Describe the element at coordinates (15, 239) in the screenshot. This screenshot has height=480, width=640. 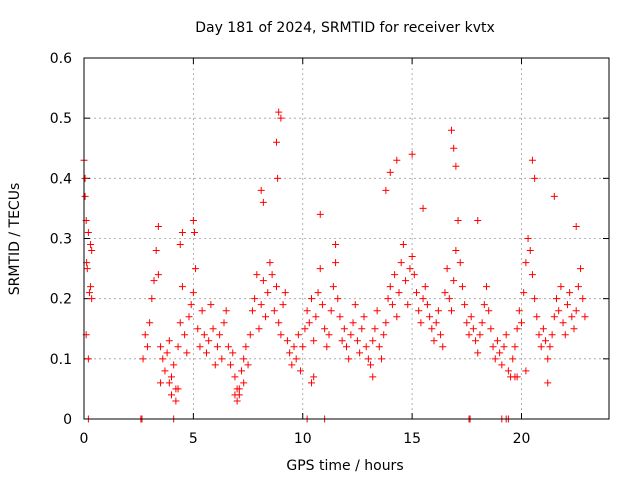
I see `y-axis-label: SRMTID / TECUs` at that location.